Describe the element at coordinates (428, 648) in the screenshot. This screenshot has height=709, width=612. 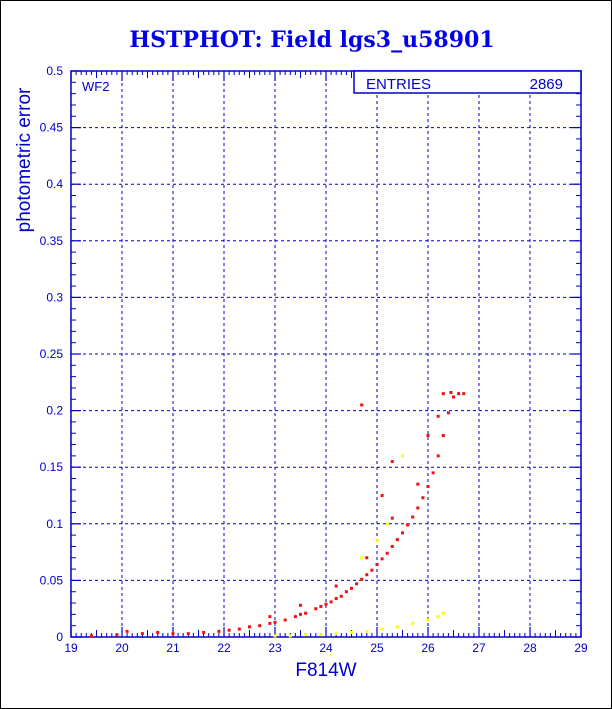
I see `x-tick-label: 26` at that location.